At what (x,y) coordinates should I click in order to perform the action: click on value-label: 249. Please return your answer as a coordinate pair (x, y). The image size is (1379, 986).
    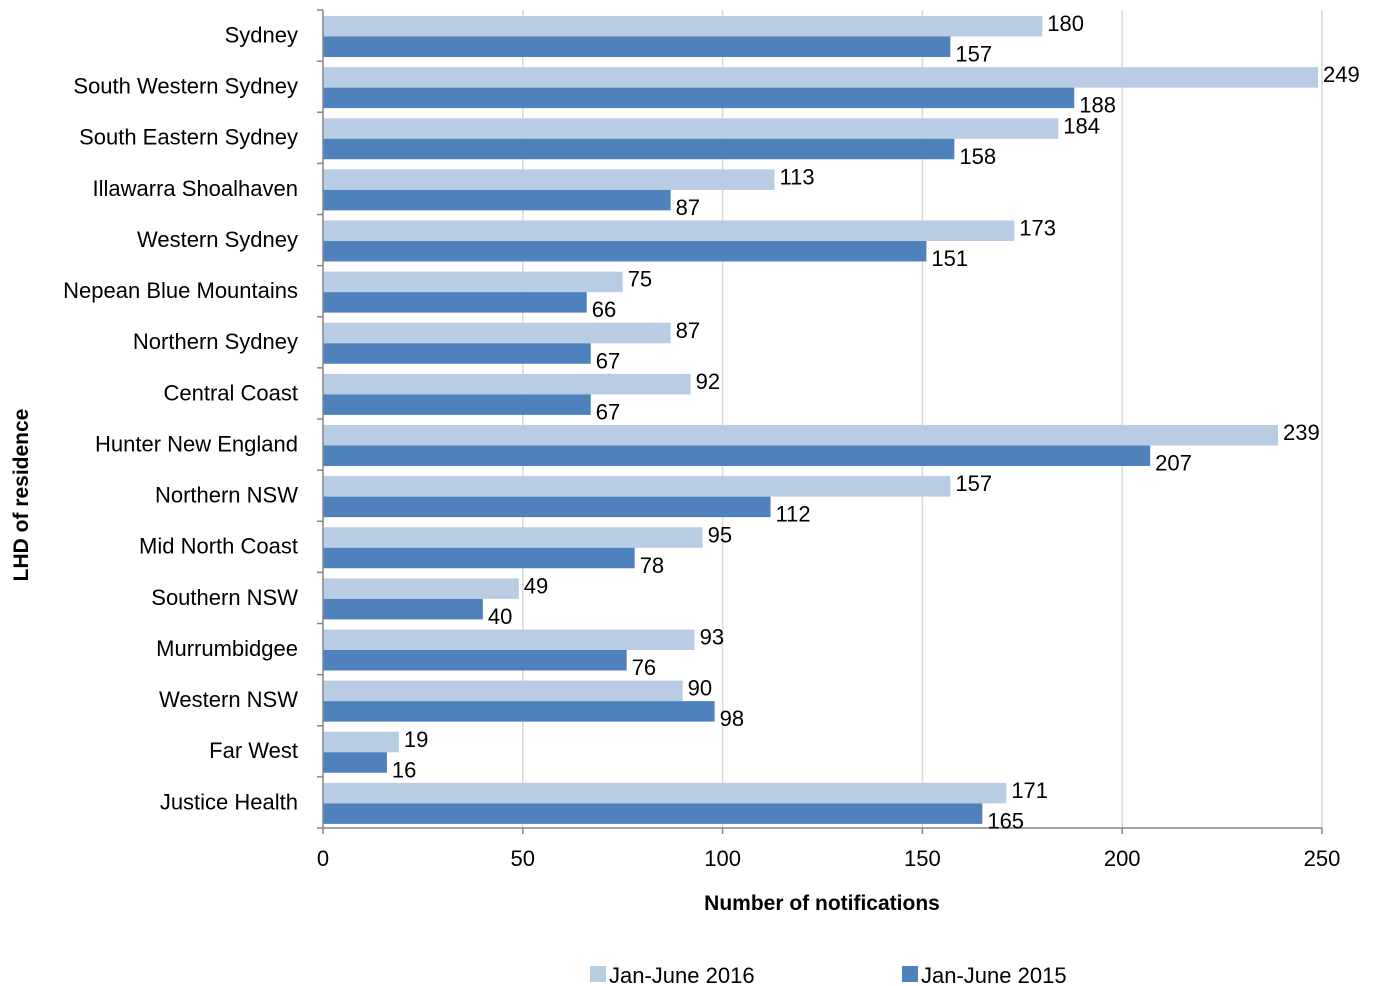
    Looking at the image, I should click on (1341, 74).